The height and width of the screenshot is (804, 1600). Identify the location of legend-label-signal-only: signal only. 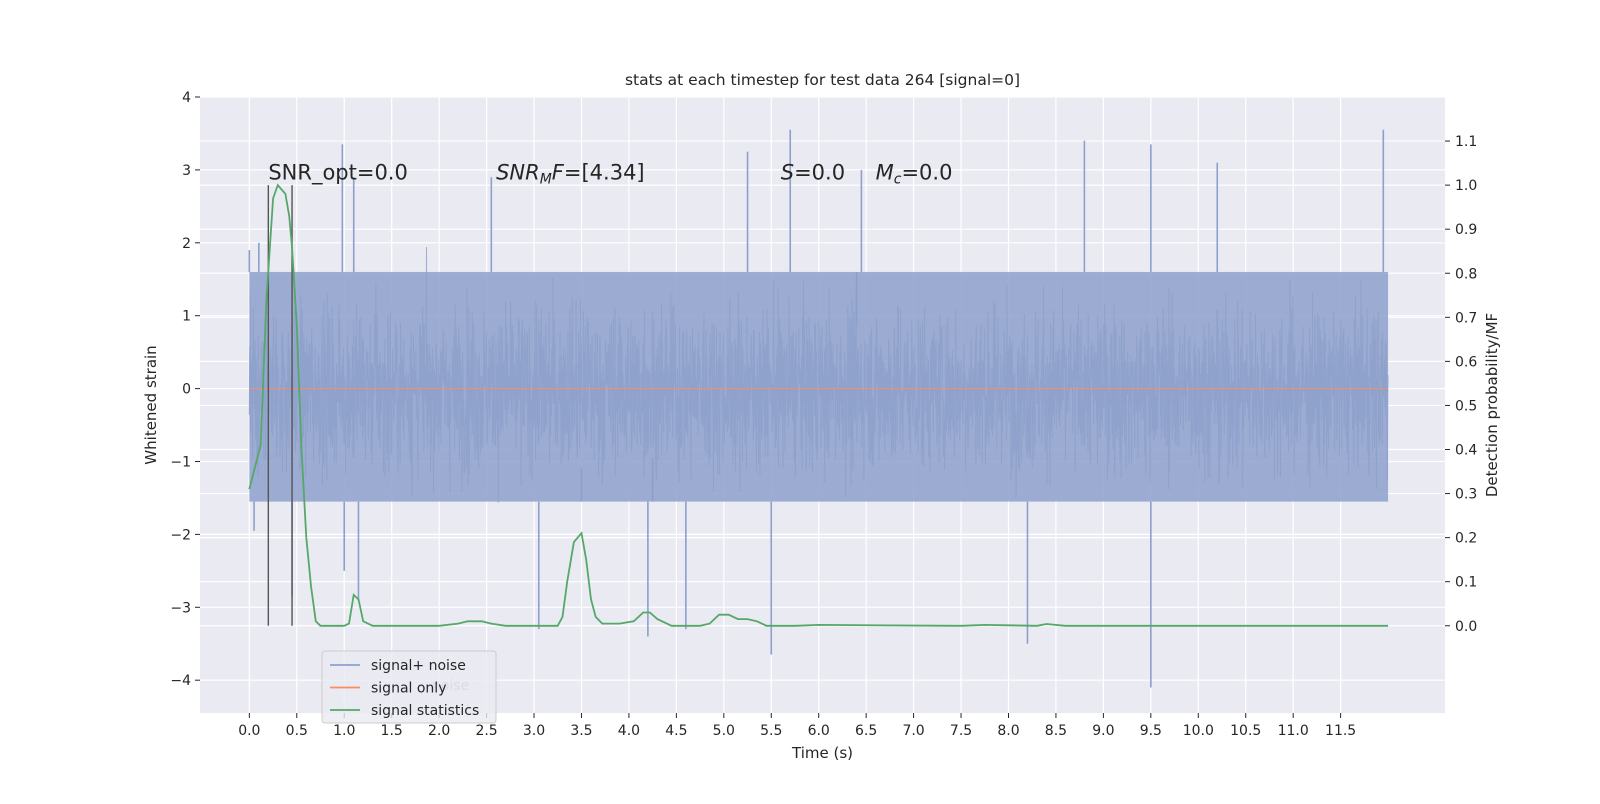
(408, 689).